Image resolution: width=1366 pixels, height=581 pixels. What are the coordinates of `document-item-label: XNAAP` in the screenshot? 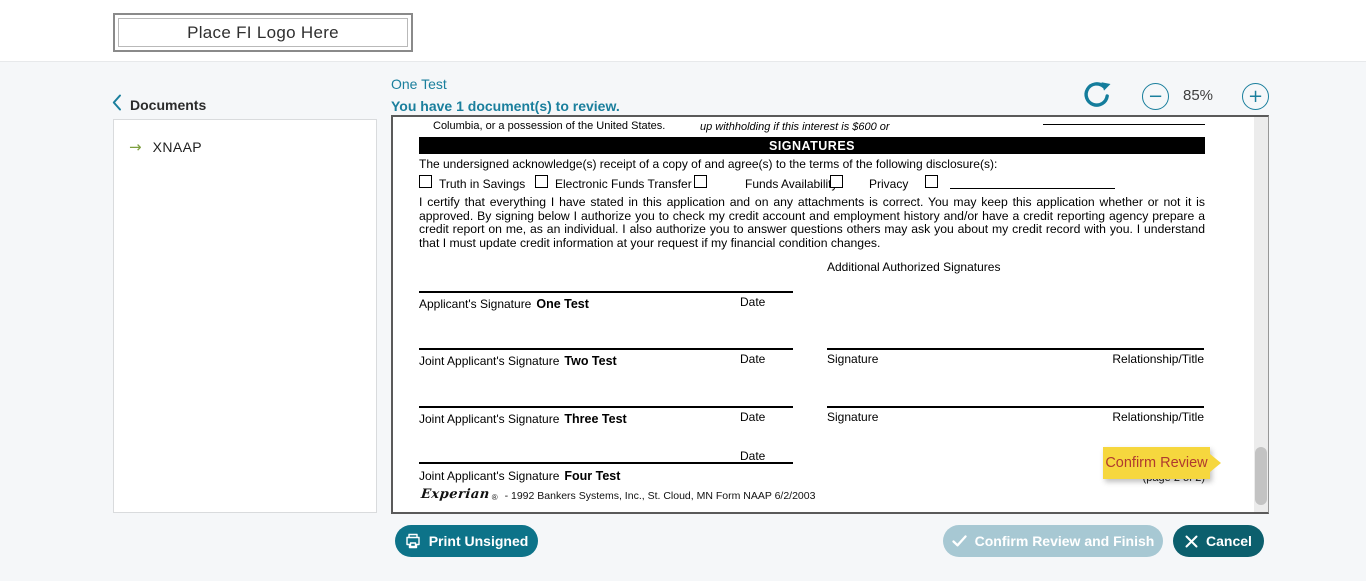 It's located at (177, 147).